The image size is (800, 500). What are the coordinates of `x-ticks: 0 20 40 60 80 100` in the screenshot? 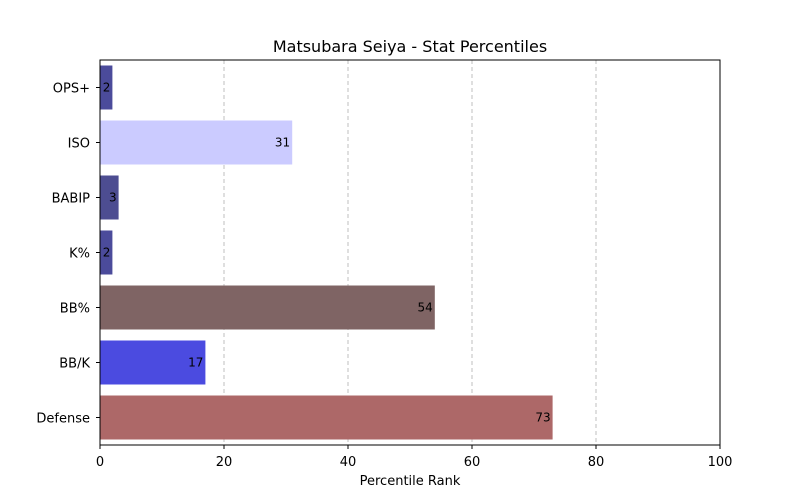 It's located at (414, 457).